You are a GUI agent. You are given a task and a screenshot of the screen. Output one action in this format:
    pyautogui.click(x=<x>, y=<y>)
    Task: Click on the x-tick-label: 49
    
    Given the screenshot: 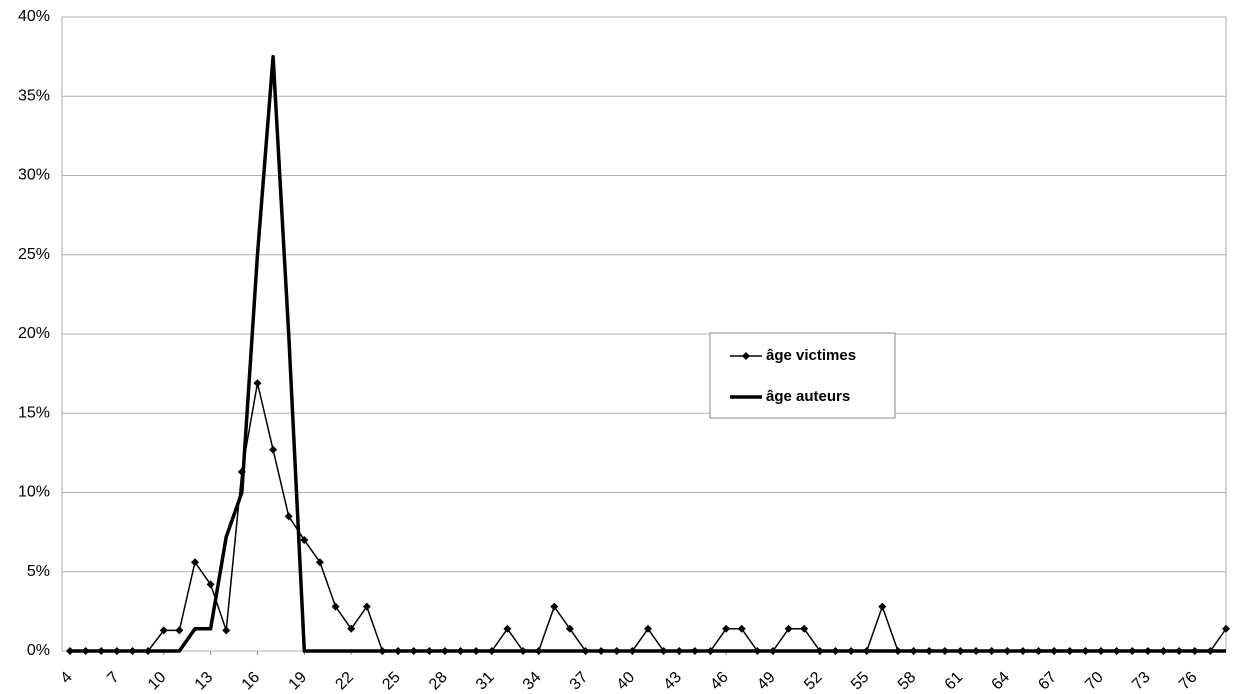 What is the action you would take?
    pyautogui.click(x=766, y=681)
    